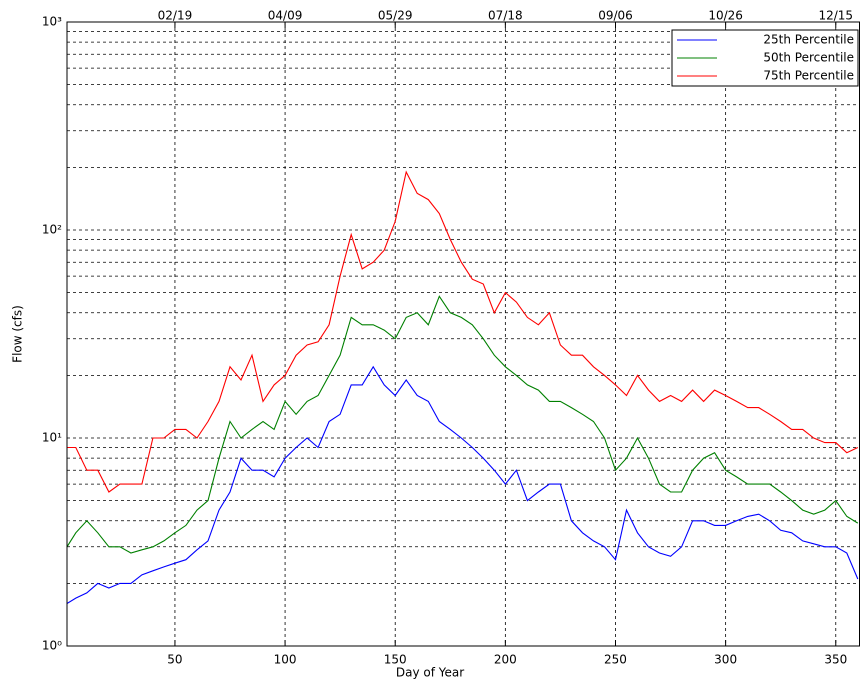 This screenshot has width=860, height=683. I want to click on legend-label: 50th Percentile, so click(808, 58).